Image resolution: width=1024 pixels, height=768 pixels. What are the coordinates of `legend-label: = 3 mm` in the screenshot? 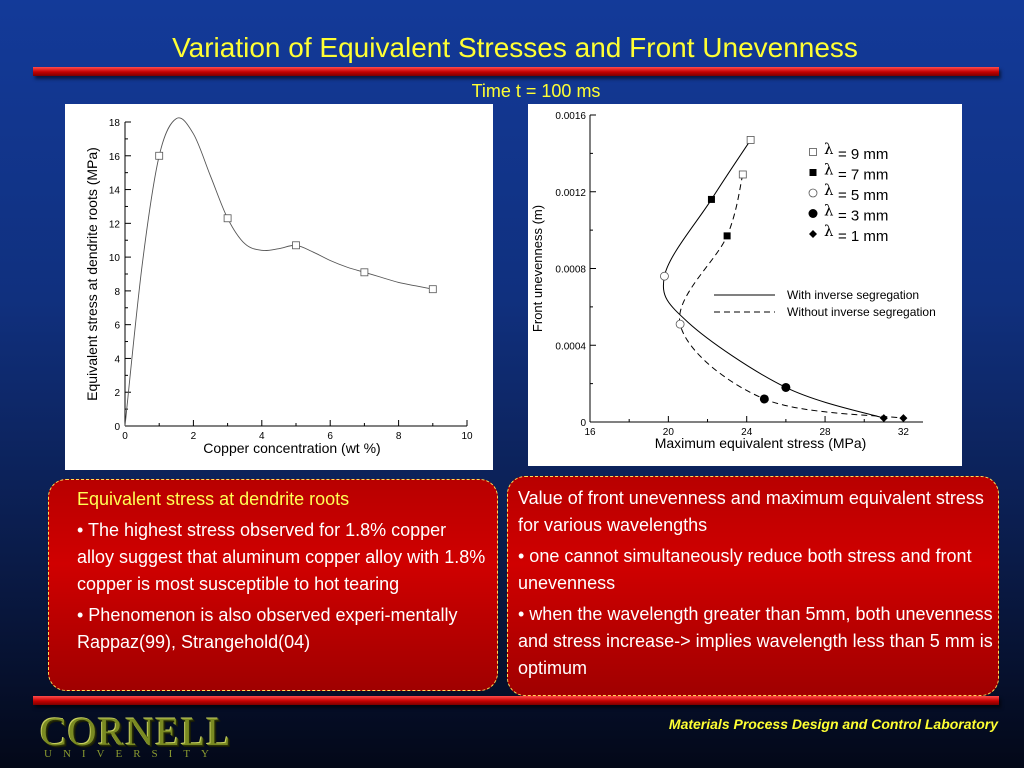 It's located at (863, 216).